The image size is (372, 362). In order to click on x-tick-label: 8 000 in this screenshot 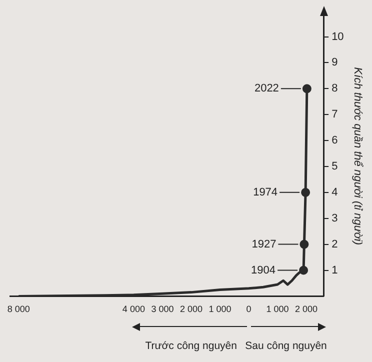, I will do `click(18, 309)`.